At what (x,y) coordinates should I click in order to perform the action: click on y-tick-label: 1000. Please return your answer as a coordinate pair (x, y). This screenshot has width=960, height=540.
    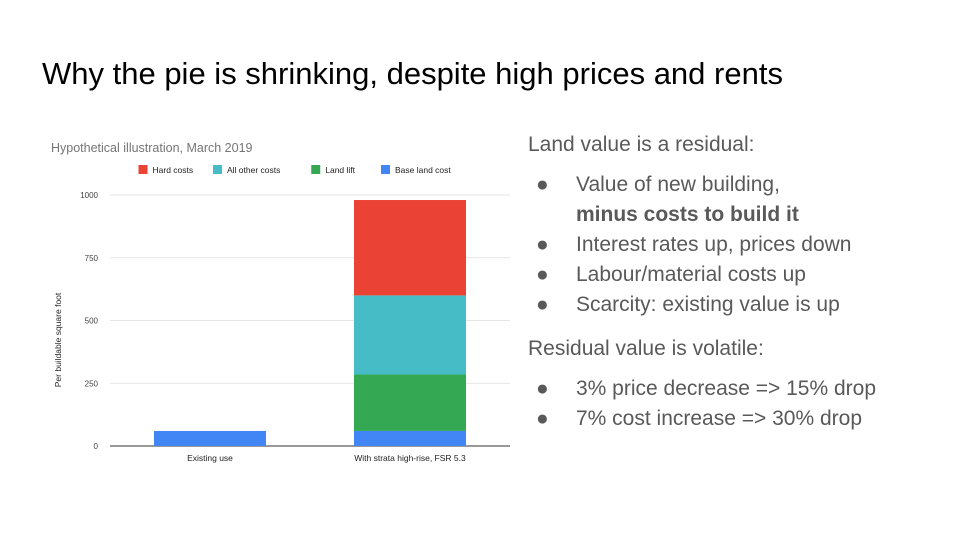
    Looking at the image, I should click on (89, 195).